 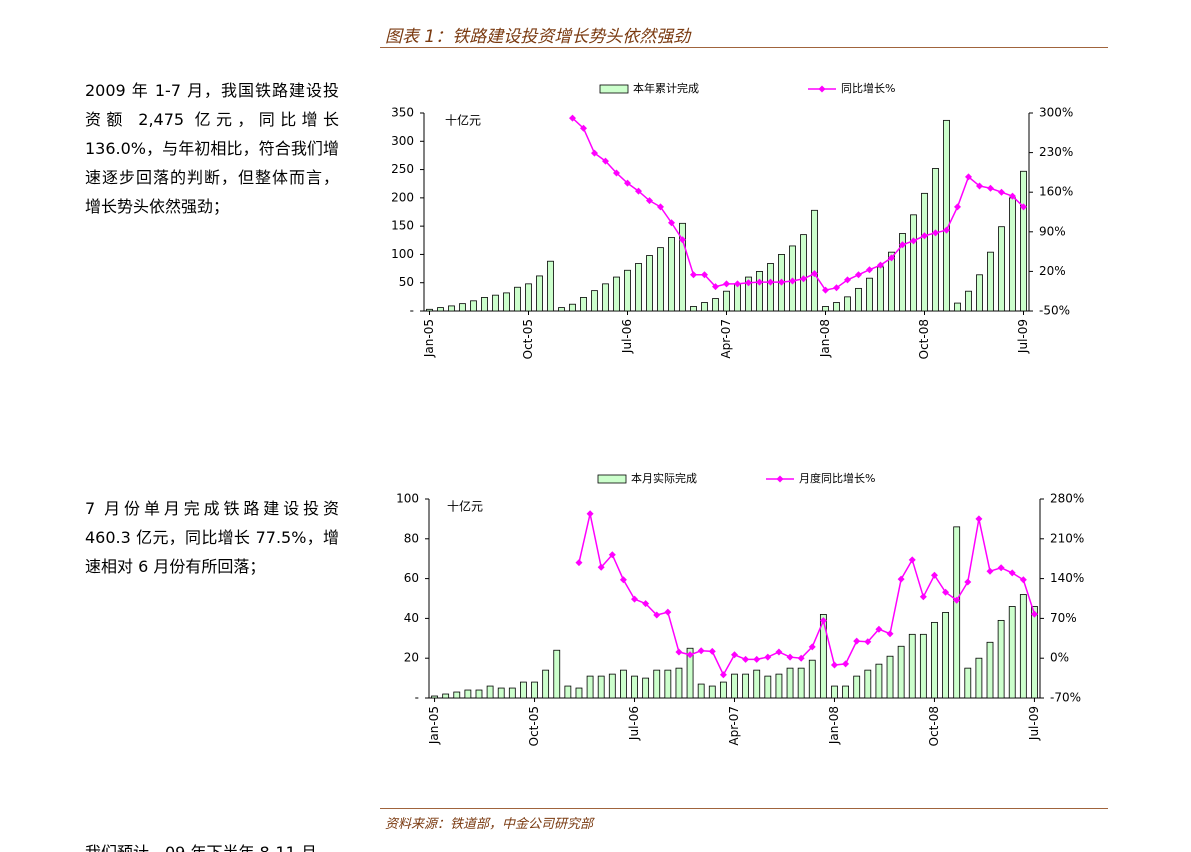 What do you see at coordinates (1067, 499) in the screenshot?
I see `y2-tick-label: 280%` at bounding box center [1067, 499].